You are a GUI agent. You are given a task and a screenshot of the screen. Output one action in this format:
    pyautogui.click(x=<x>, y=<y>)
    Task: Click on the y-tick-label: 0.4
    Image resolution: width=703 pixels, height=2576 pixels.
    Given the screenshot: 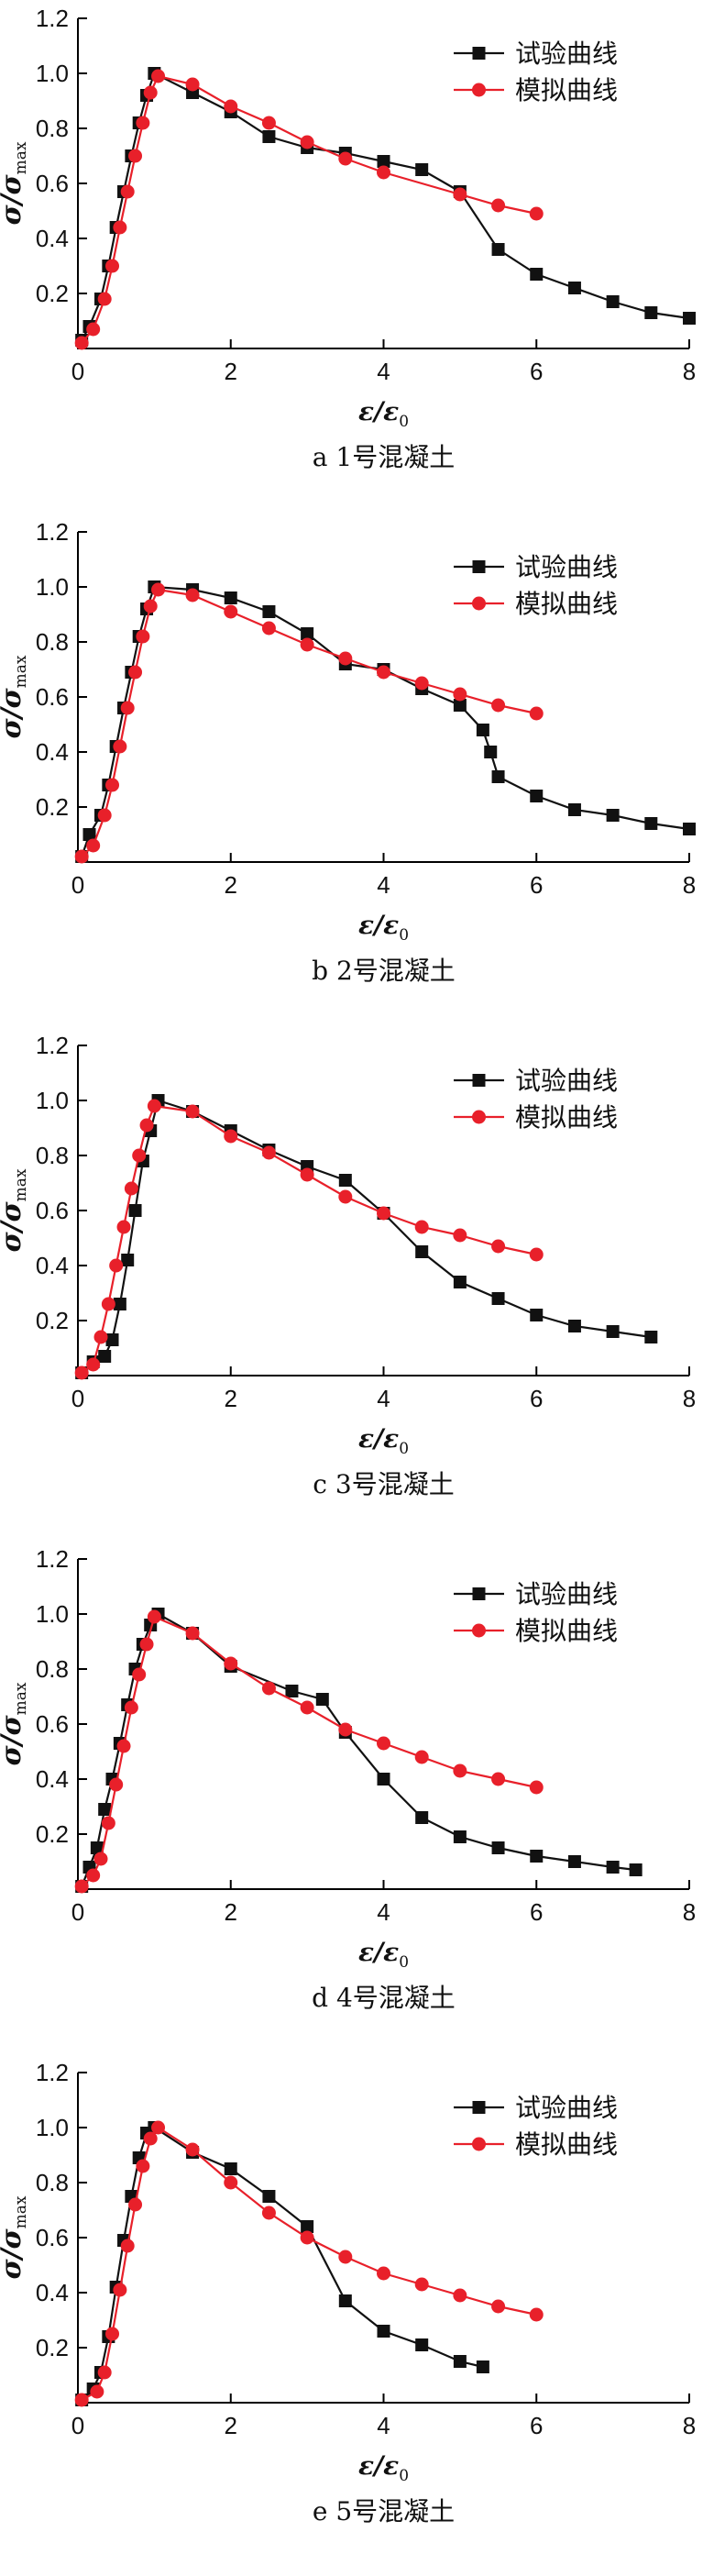 What is the action you would take?
    pyautogui.click(x=52, y=1265)
    